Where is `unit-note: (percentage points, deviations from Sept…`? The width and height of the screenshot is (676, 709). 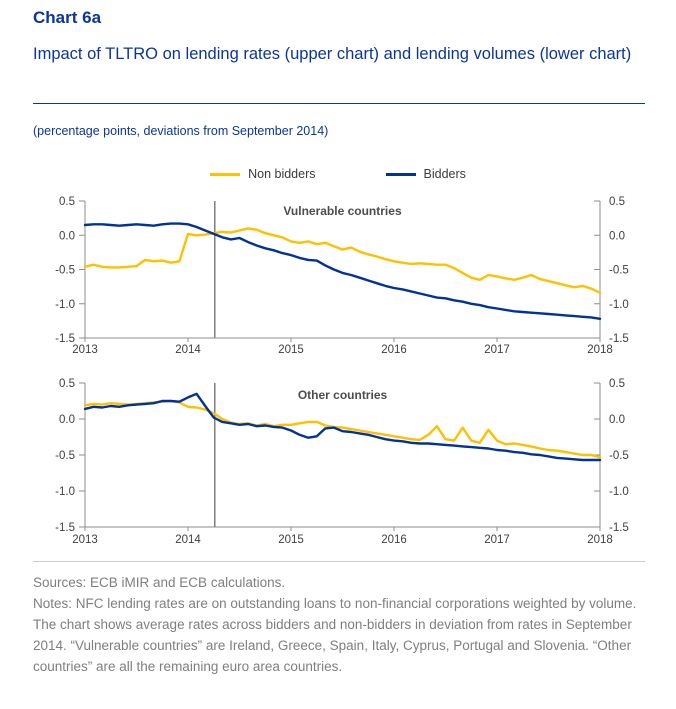
unit-note: (percentage points, deviations from Sept… is located at coordinates (181, 131).